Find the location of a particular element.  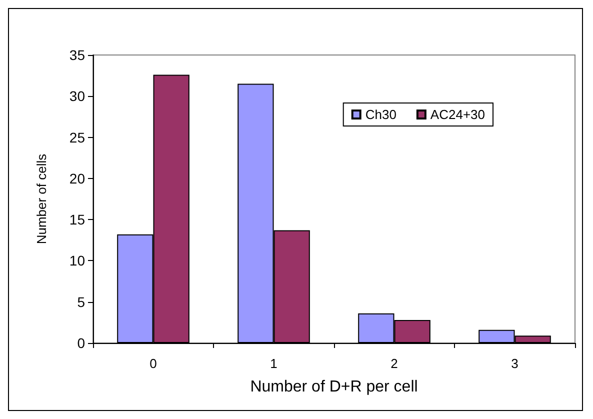

y-tick-label: 5 is located at coordinates (81, 302).